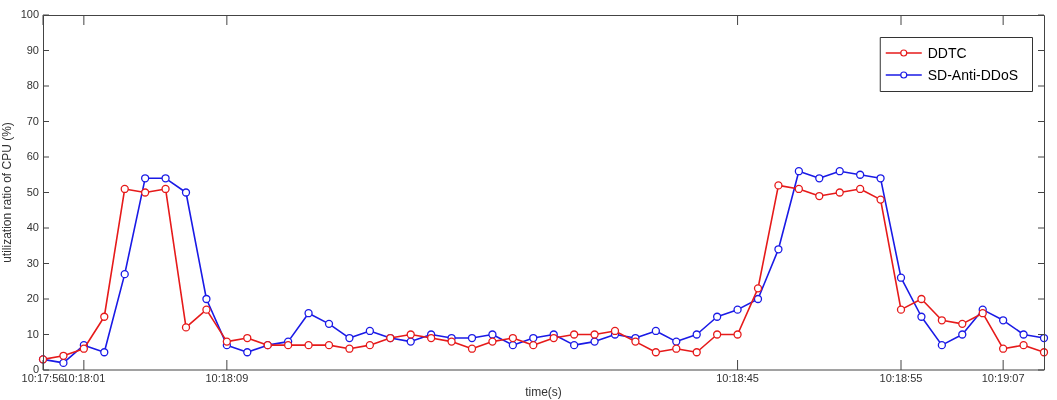 The width and height of the screenshot is (1057, 400). Describe the element at coordinates (947, 52) in the screenshot. I see `legend-label: DDTC` at that location.